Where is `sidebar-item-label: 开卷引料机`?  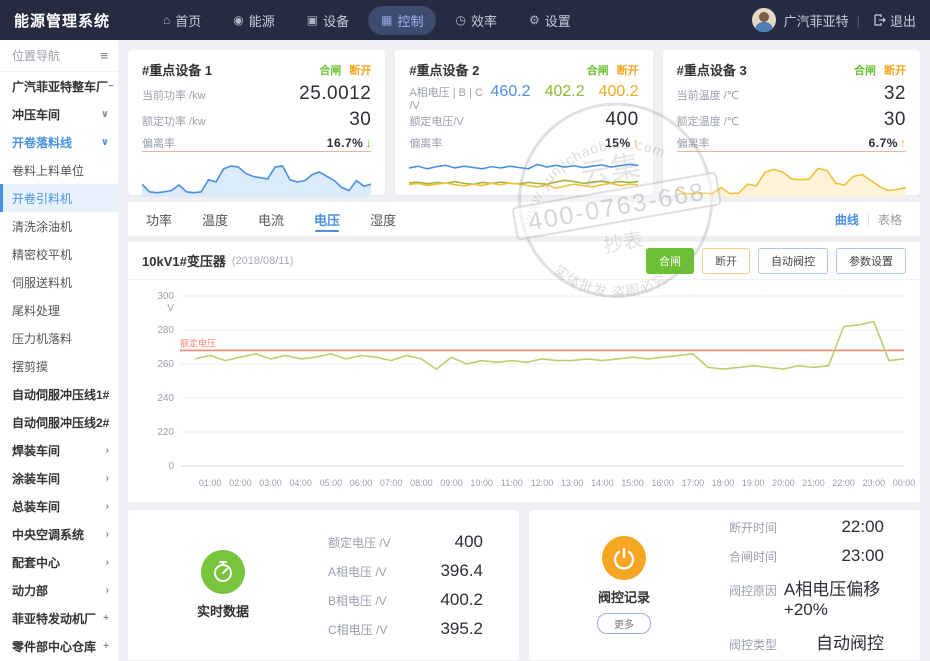
sidebar-item-label: 开卷引料机 is located at coordinates (42, 198).